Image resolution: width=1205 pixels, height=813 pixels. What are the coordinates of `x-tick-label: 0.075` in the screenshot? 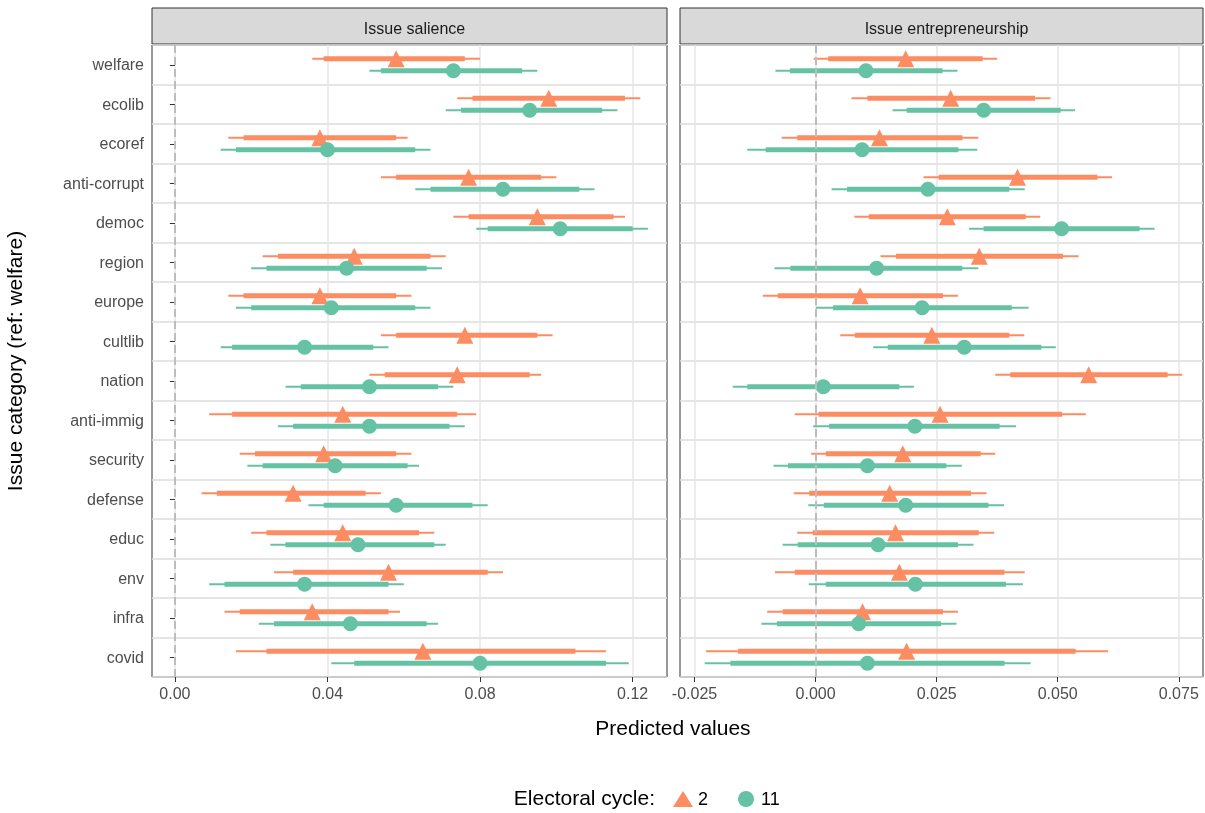 It's located at (1178, 693).